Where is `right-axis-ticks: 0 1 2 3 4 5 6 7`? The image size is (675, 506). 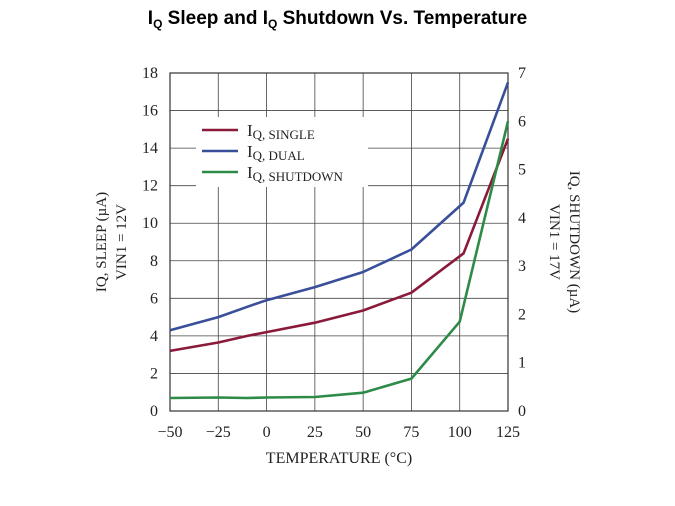 right-axis-ticks: 0 1 2 3 4 5 6 7 is located at coordinates (522, 242).